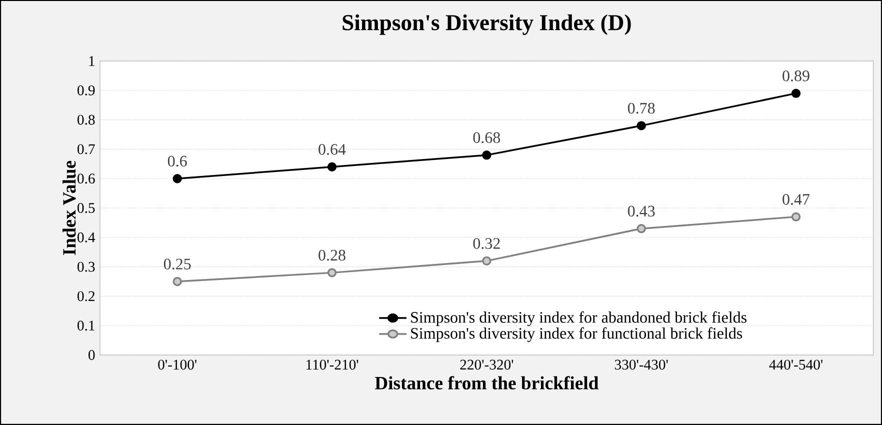 The height and width of the screenshot is (425, 882). What do you see at coordinates (86, 179) in the screenshot?
I see `y-tick-label: 0.6` at bounding box center [86, 179].